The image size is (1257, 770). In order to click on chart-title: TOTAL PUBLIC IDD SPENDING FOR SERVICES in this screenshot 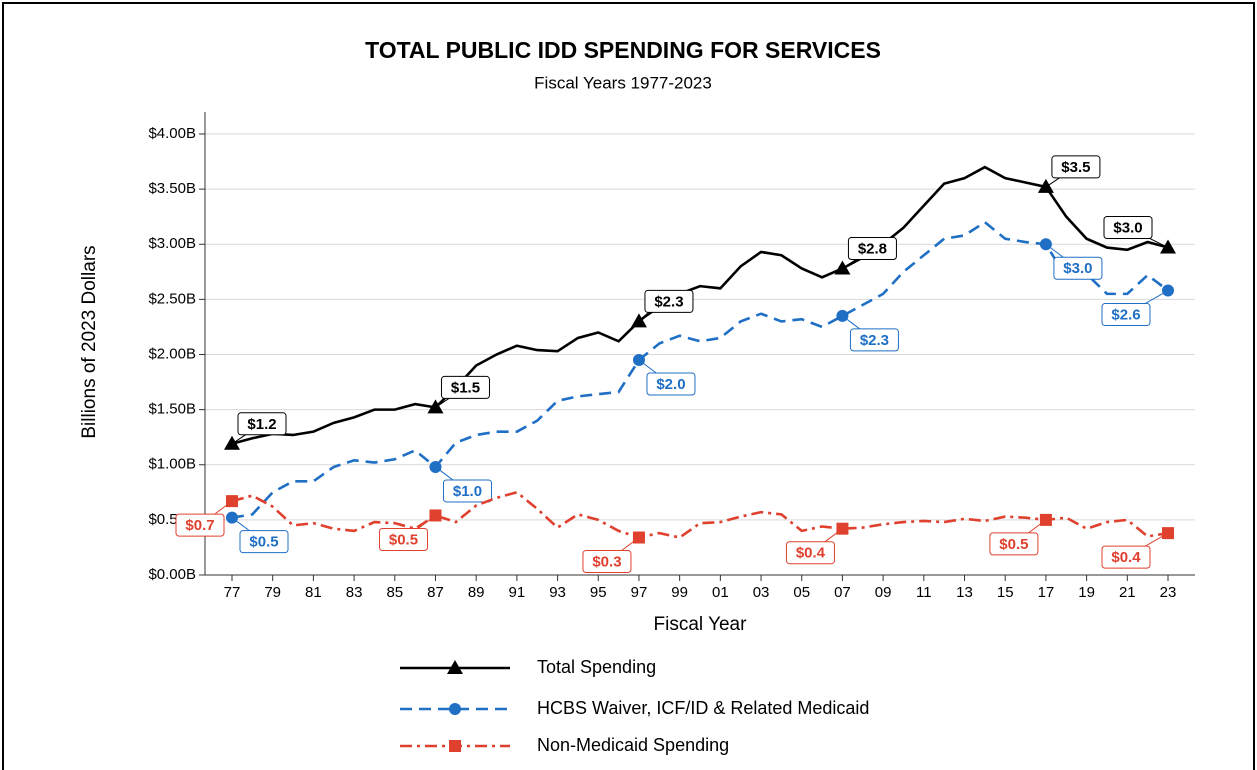, I will do `click(623, 50)`.